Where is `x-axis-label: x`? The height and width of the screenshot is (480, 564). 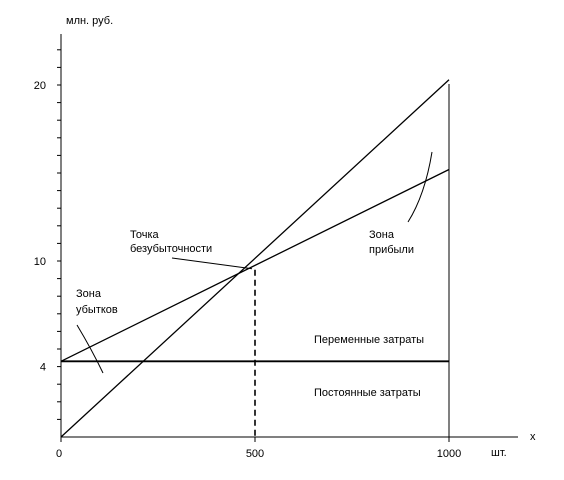
x-axis-label: x is located at coordinates (533, 437).